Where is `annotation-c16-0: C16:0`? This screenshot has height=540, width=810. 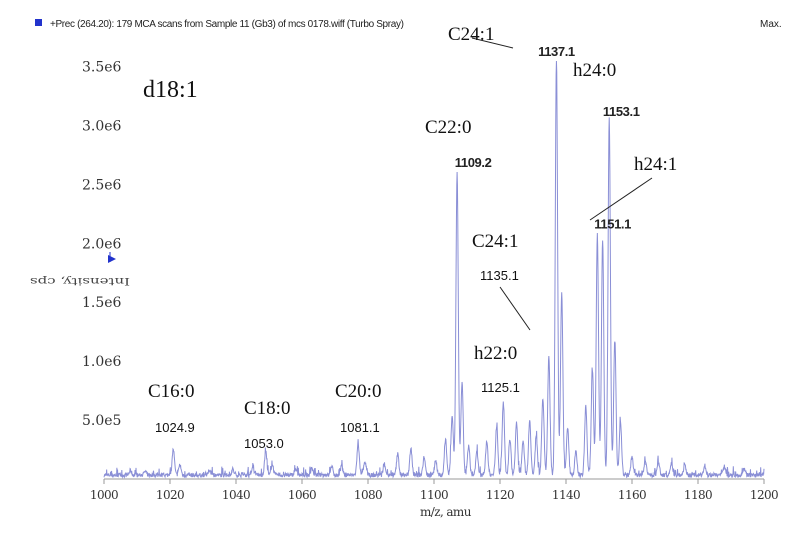
annotation-c16-0: C16:0 is located at coordinates (171, 391).